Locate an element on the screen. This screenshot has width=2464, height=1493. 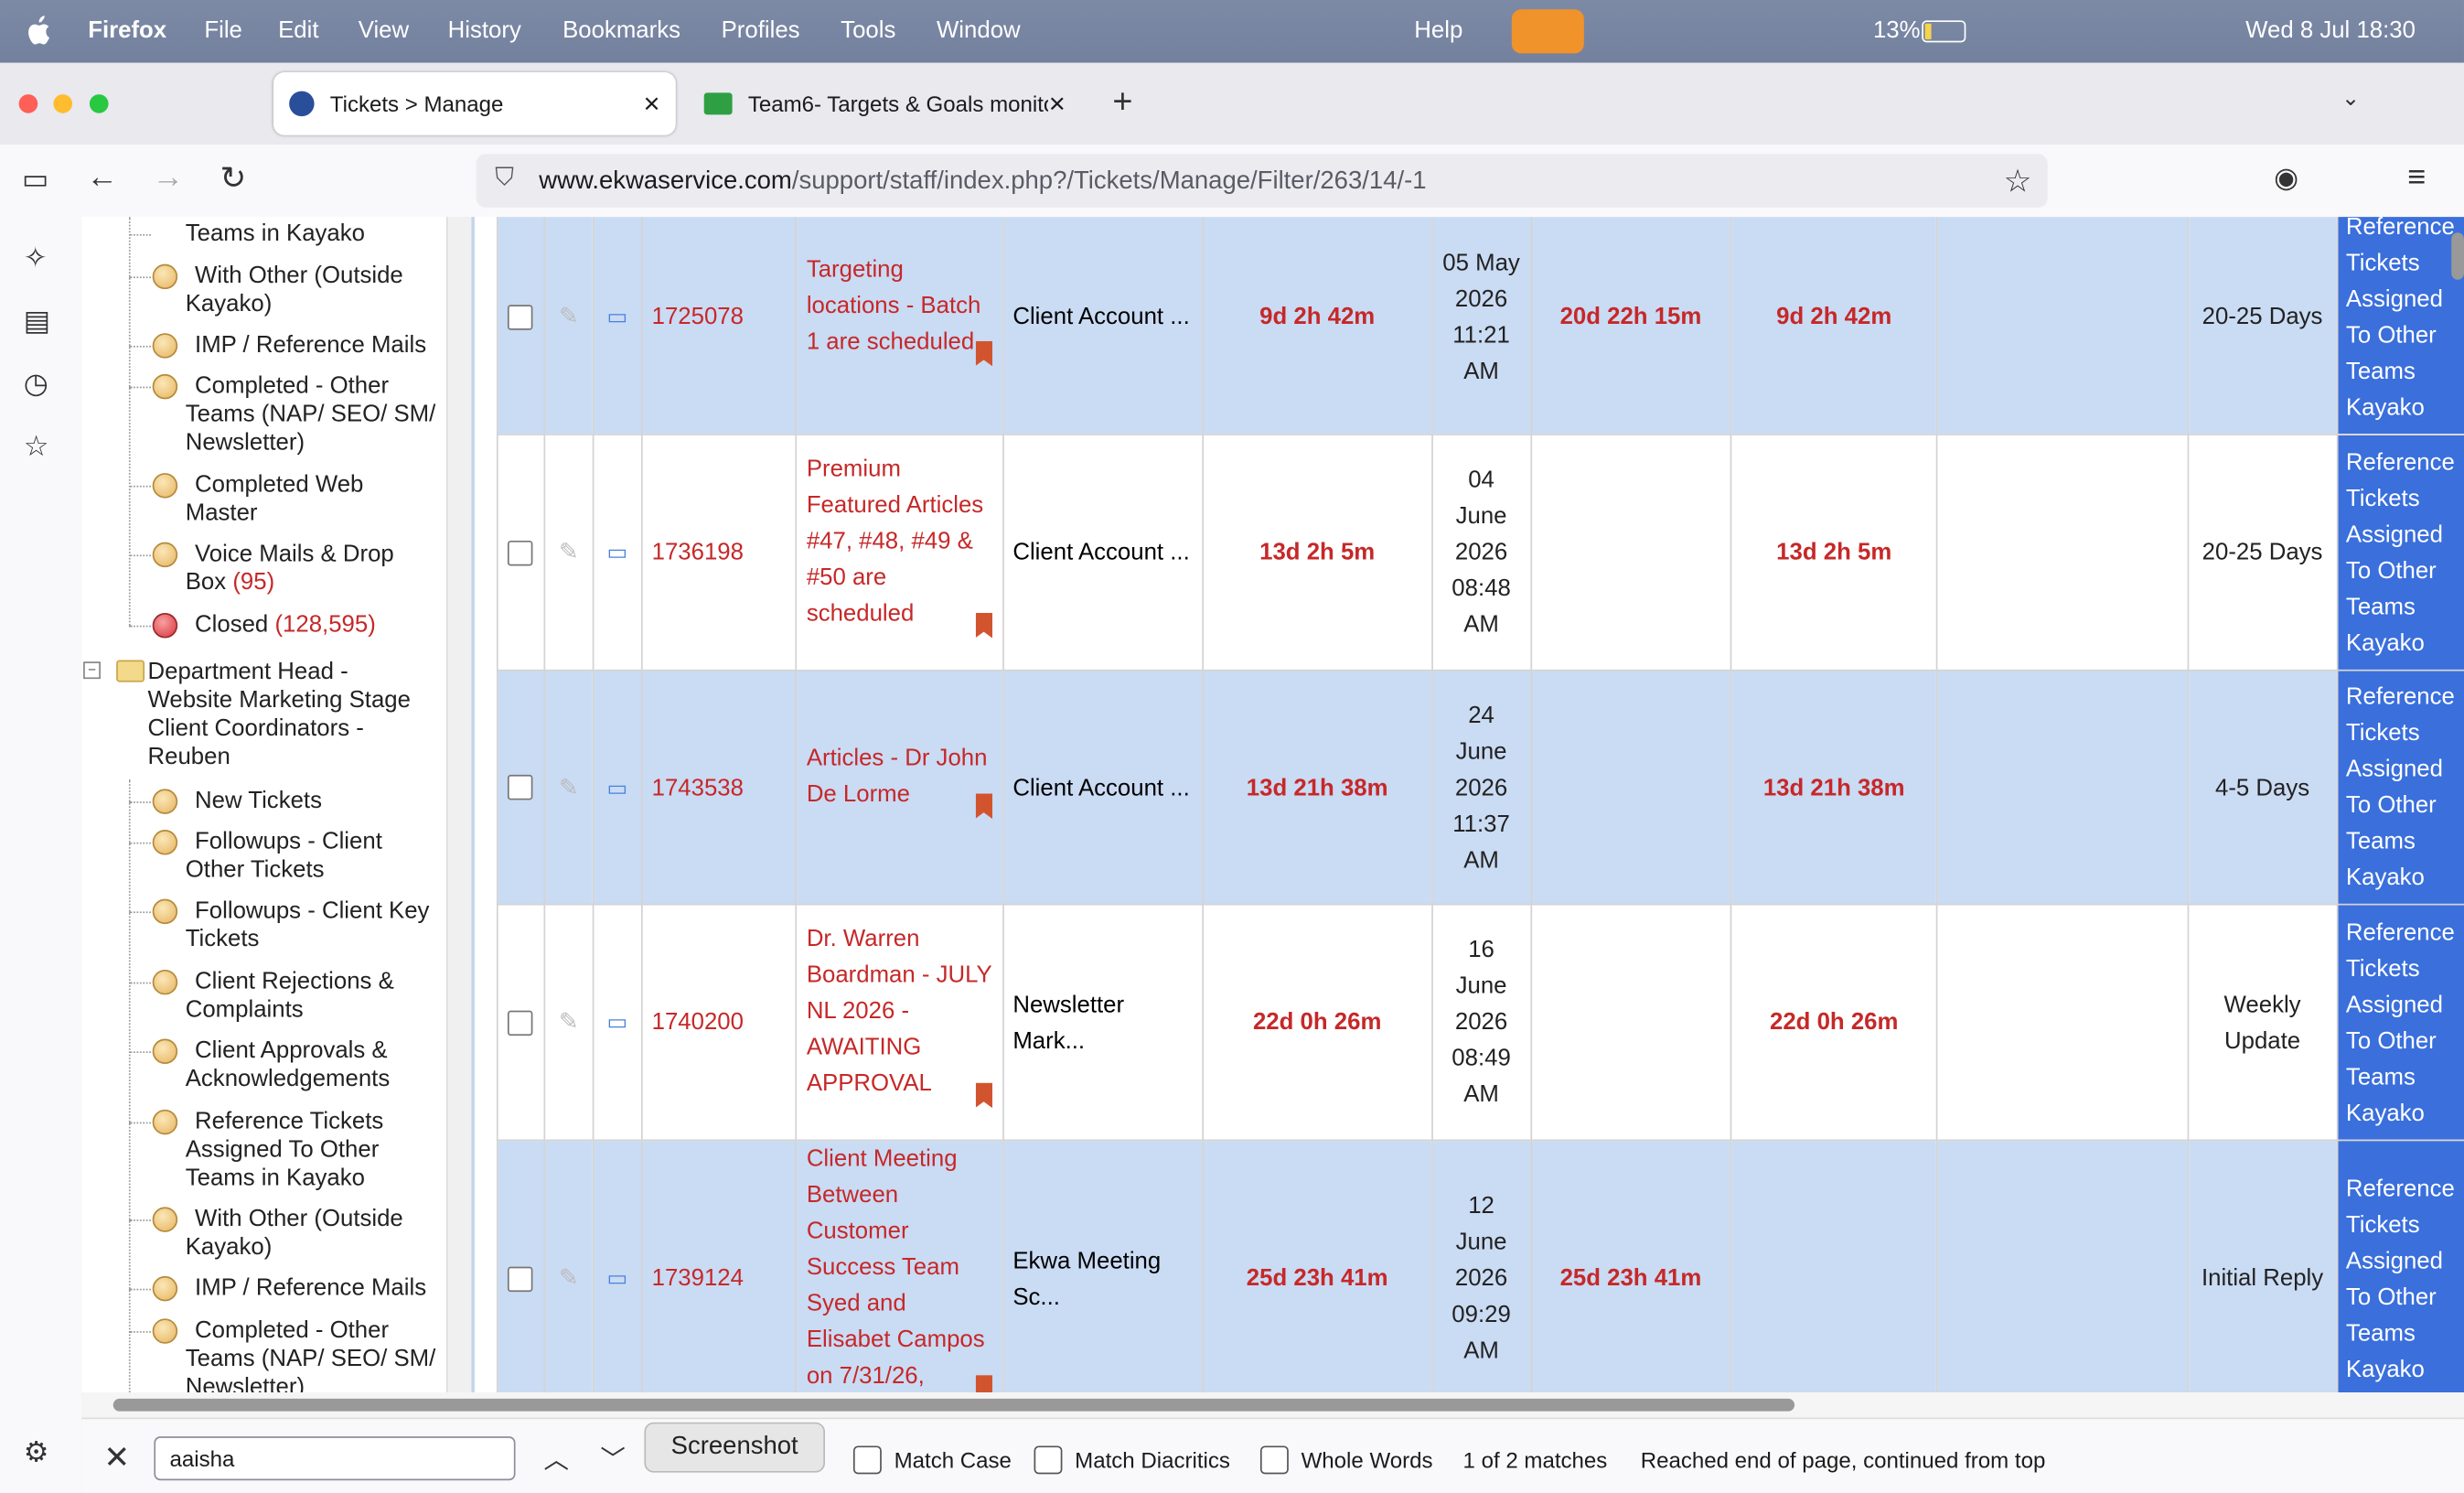
account-button: ◉ is located at coordinates (2287, 177).